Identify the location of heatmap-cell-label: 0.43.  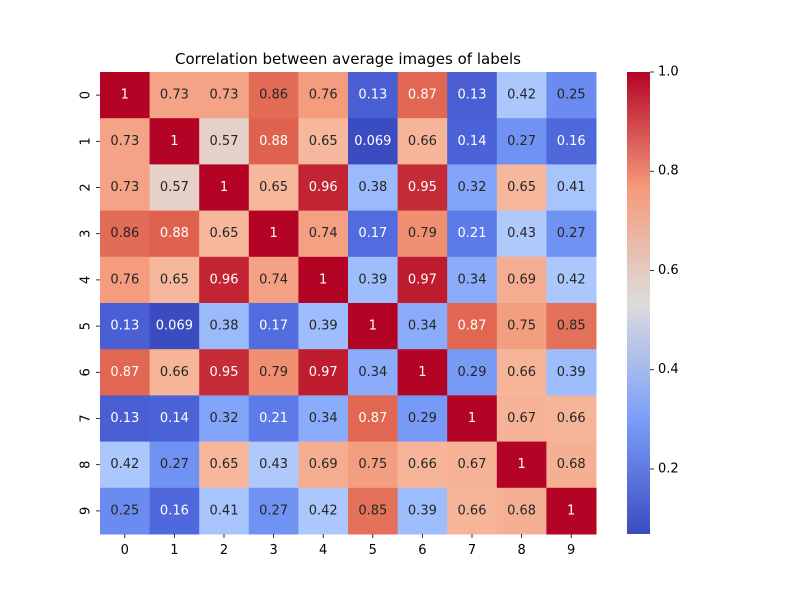
(273, 464).